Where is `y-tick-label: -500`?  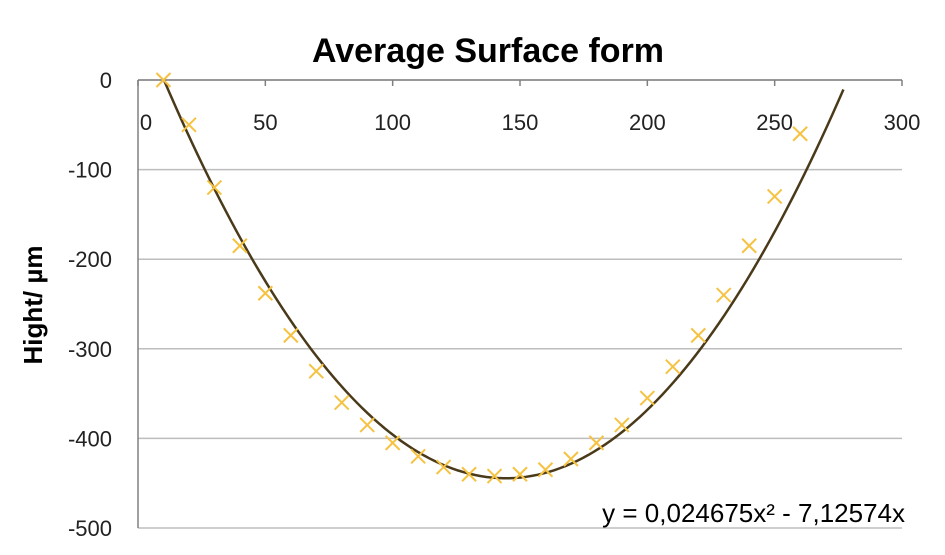 y-tick-label: -500 is located at coordinates (90, 528).